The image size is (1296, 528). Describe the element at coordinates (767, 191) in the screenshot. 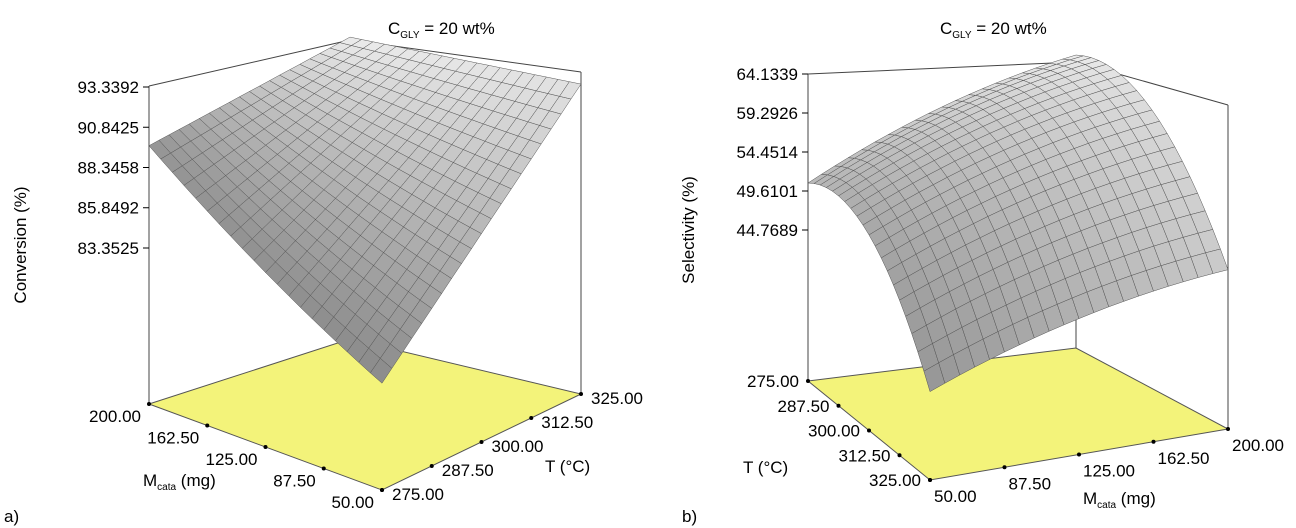

I see `panel-b-ztick-label: 49.6101` at that location.